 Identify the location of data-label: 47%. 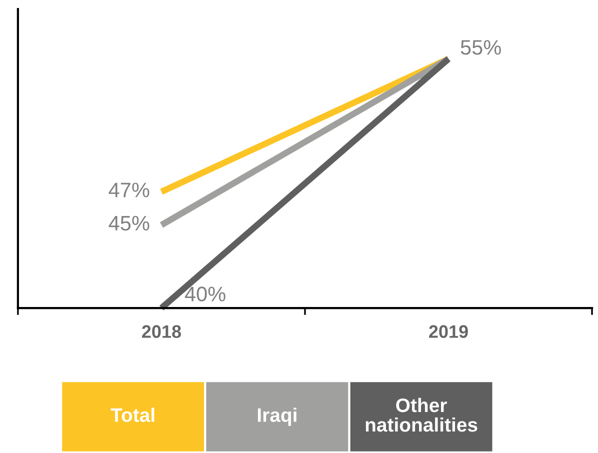
(129, 190).